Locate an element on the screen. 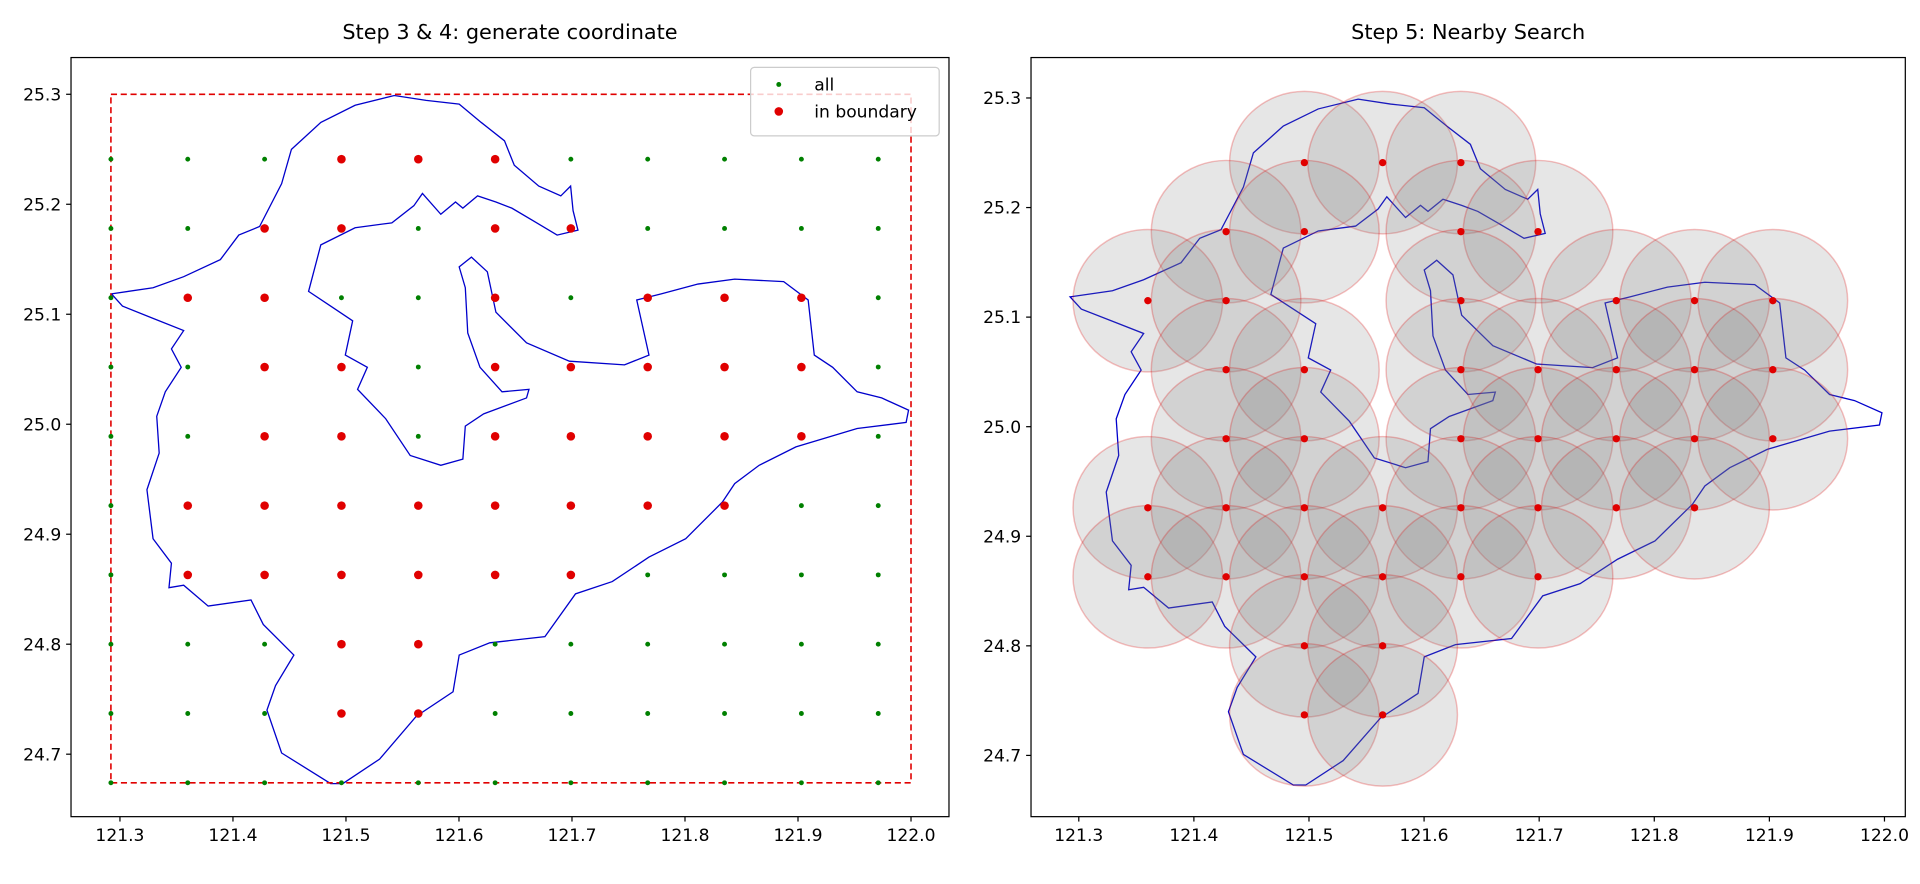 Image resolution: width=1920 pixels, height=884 pixels. y-tick-label: 25.3 is located at coordinates (42, 95).